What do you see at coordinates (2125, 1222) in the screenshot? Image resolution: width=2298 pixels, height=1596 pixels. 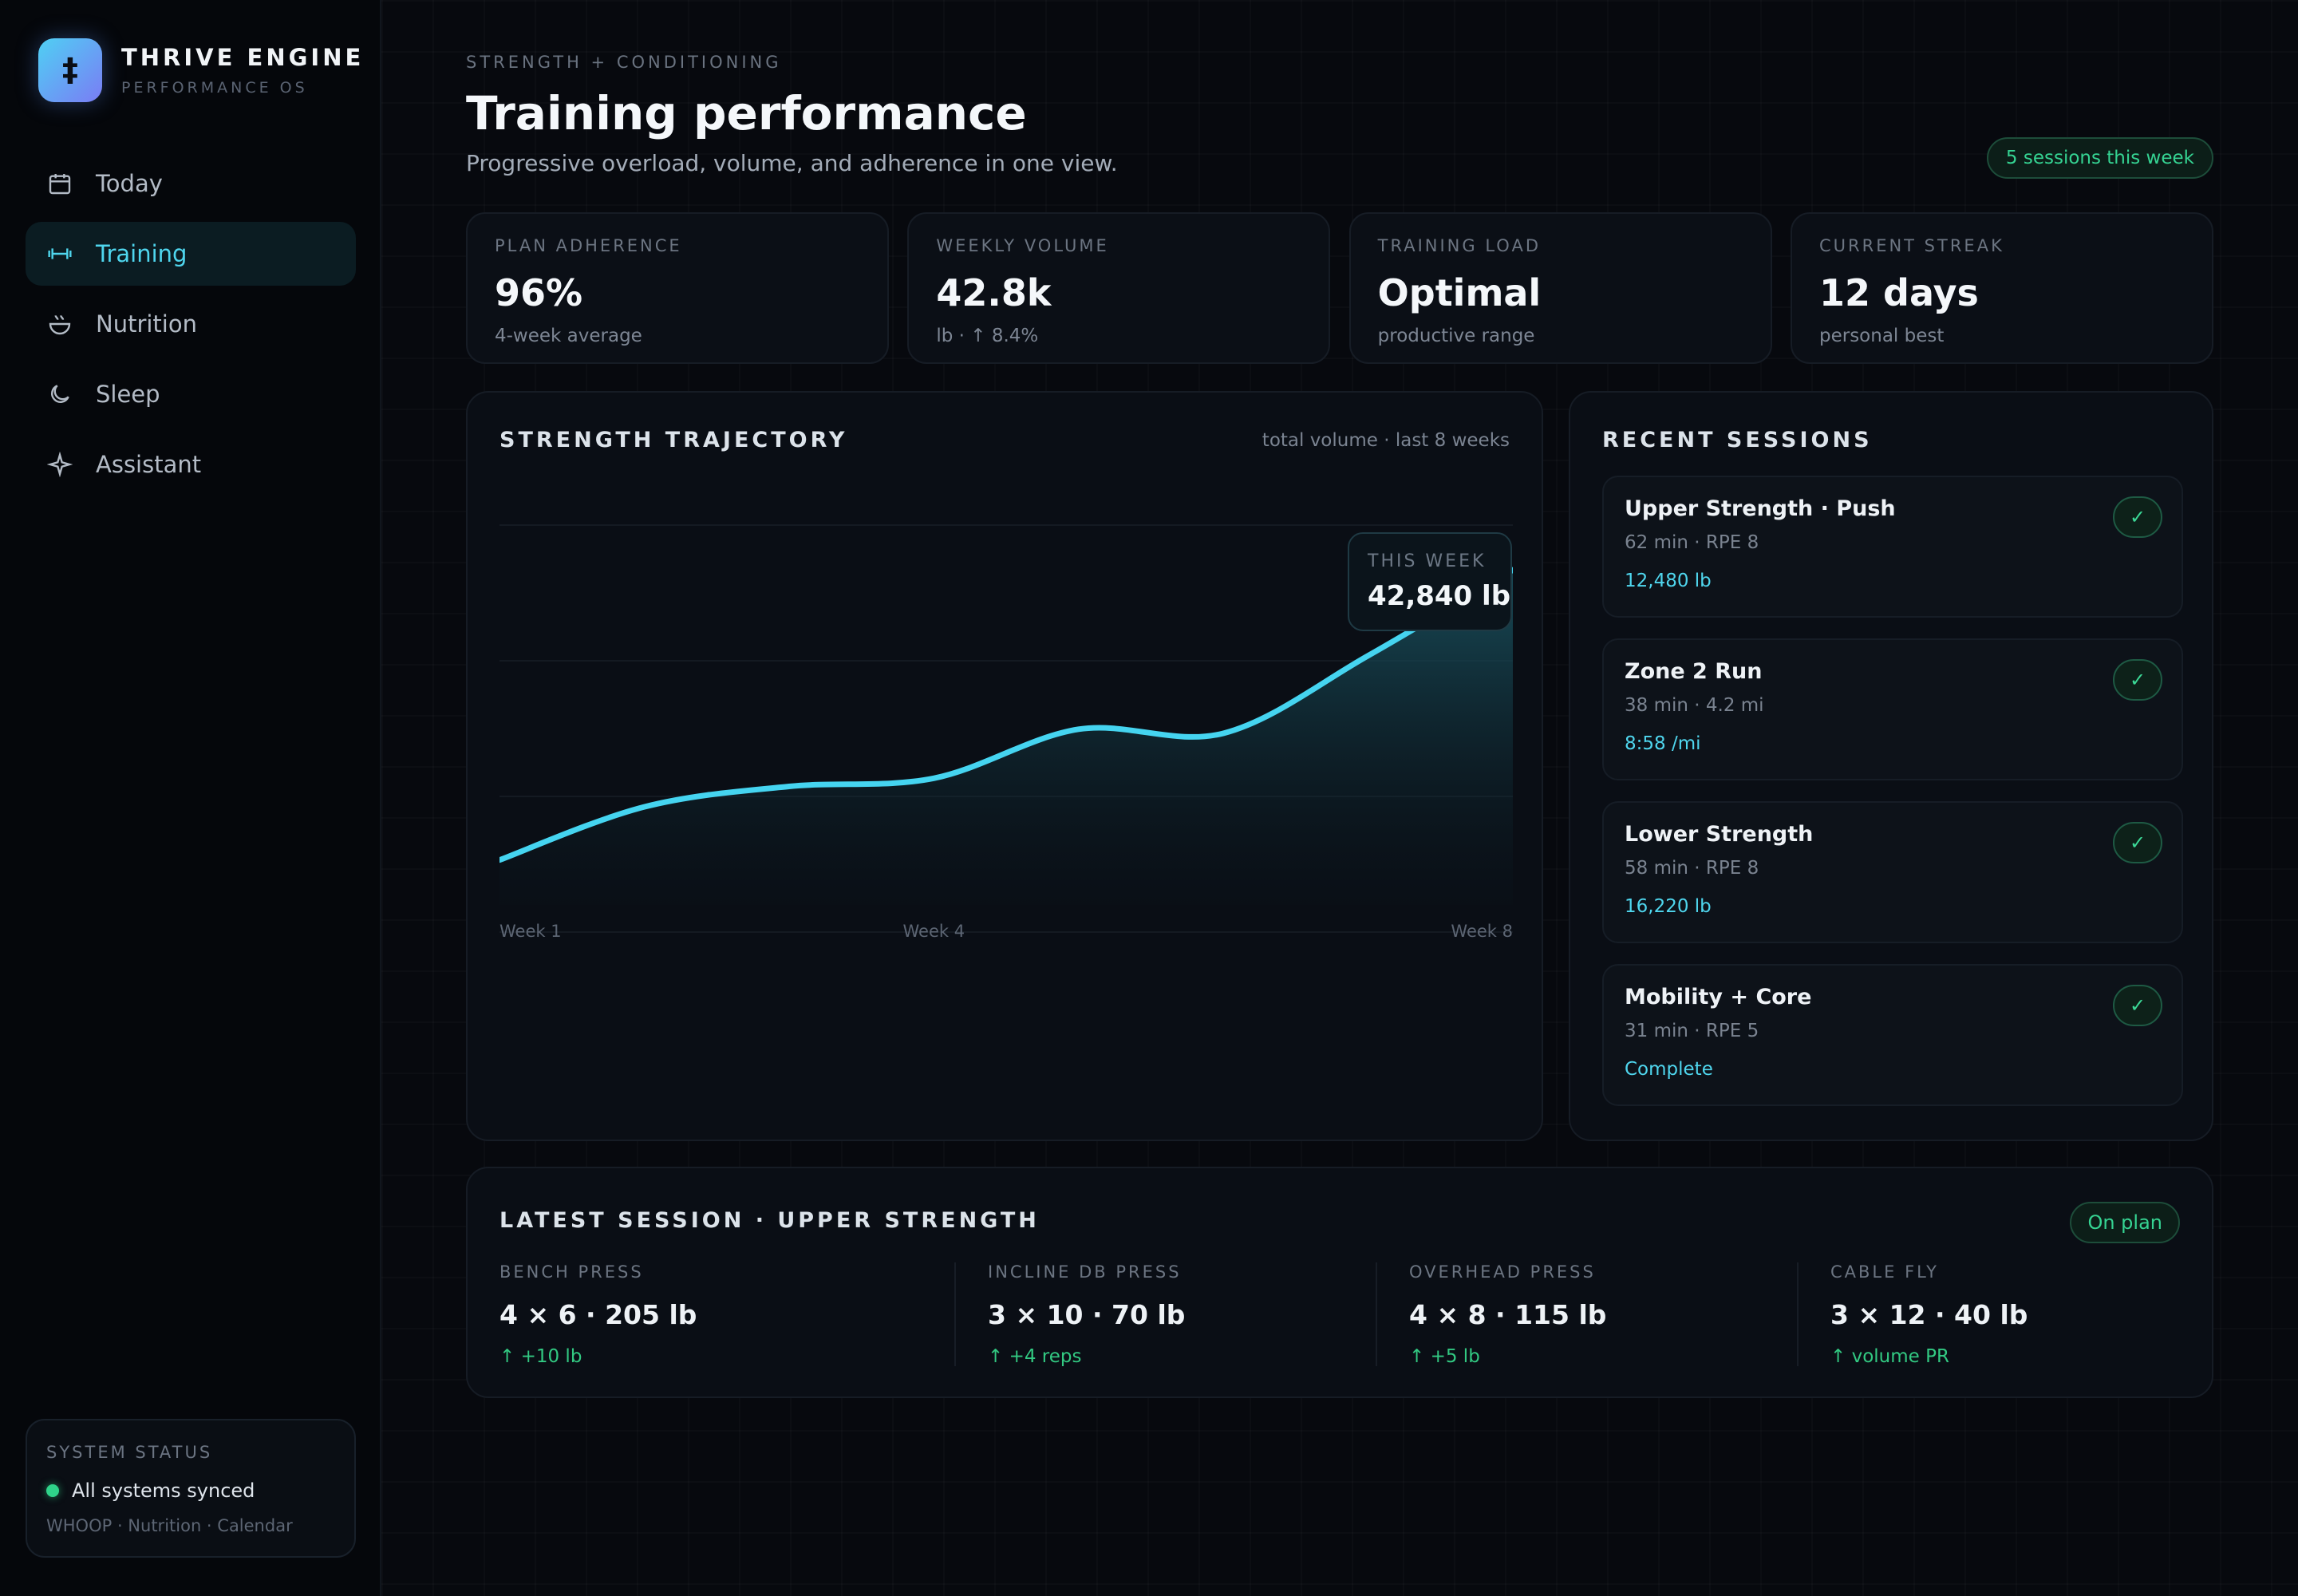 I see `on-plan-badge: On plan` at bounding box center [2125, 1222].